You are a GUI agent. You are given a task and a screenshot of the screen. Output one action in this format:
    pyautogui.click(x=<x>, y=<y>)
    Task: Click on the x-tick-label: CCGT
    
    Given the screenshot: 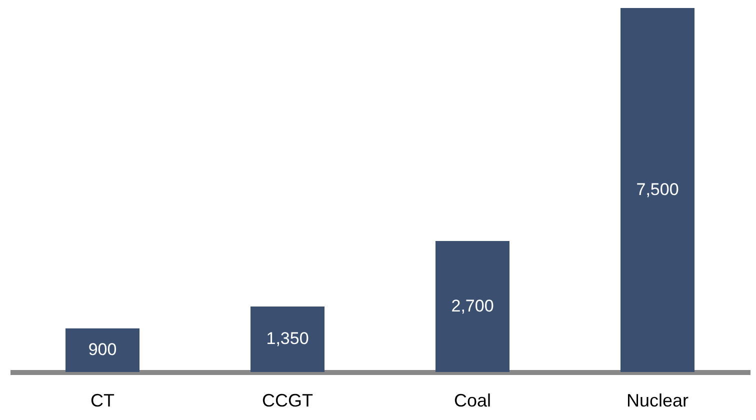 What is the action you would take?
    pyautogui.click(x=287, y=400)
    